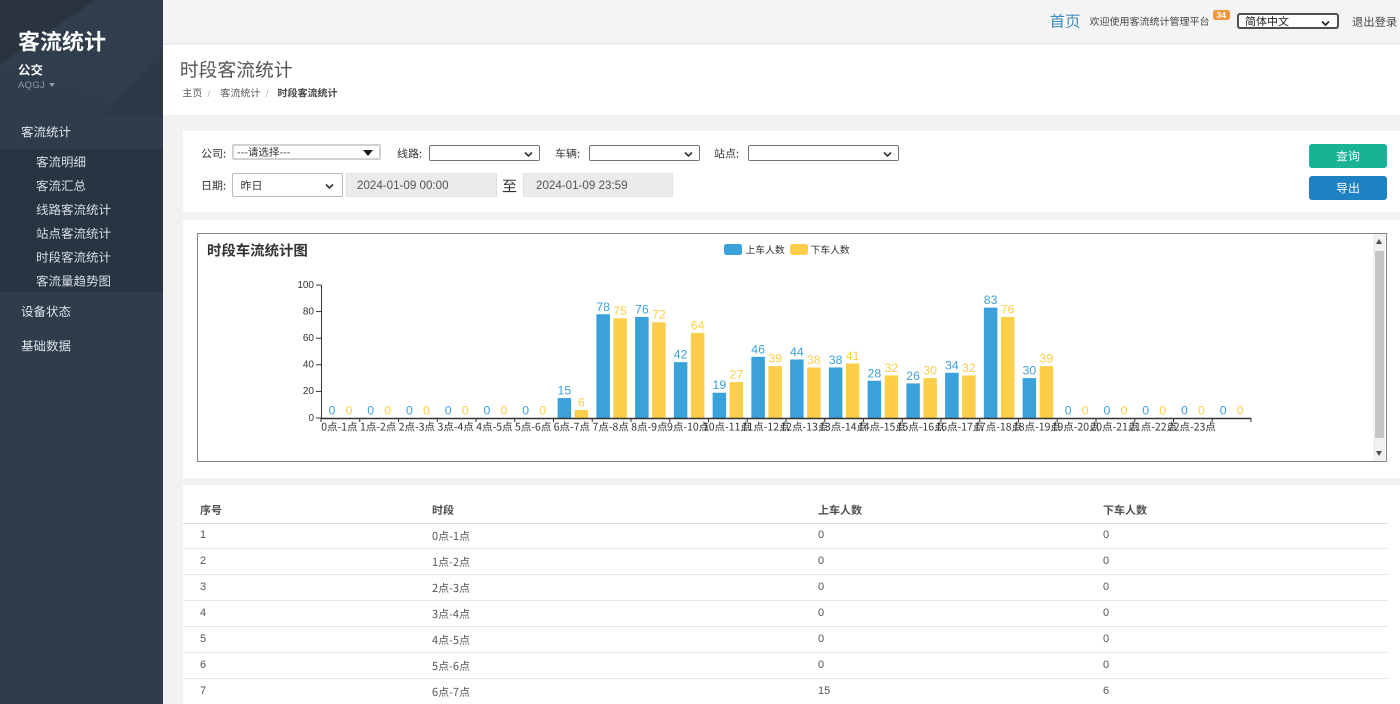 This screenshot has height=704, width=1400. Describe the element at coordinates (659, 315) in the screenshot. I see `svg-text: 72` at that location.